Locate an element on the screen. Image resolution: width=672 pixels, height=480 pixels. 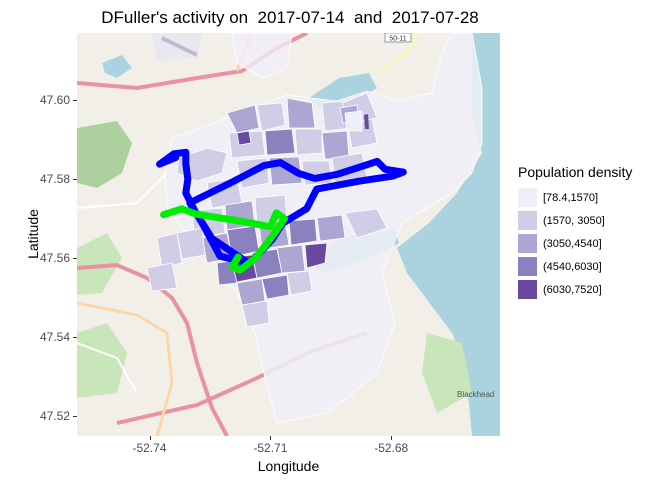
legend-item: [78.4,1570] is located at coordinates (575, 197).